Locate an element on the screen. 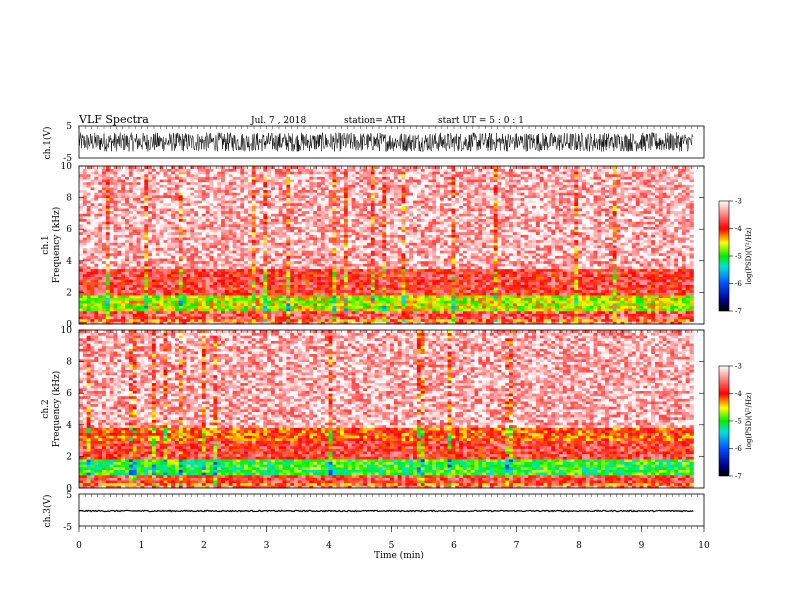  date-label: Jul. 7 , 2018 is located at coordinates (278, 121).